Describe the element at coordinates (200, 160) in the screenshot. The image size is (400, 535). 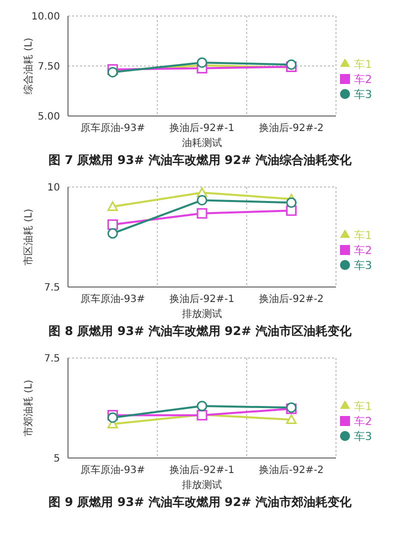
I see `text: 图 7 原燃用 93# 汽油车改燃用 92# 汽油综合油耗变化` at that location.